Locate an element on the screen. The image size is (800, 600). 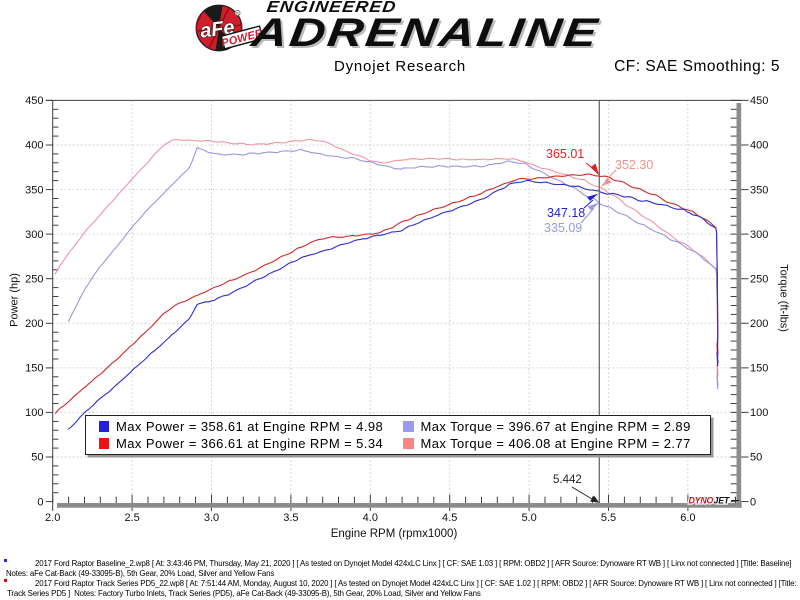
svg-text: JET is located at coordinates (722, 501).